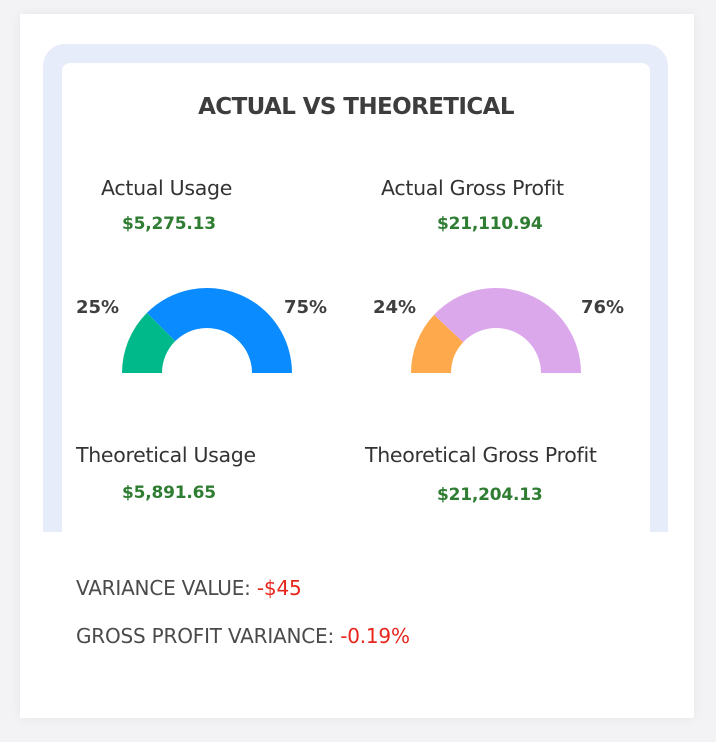  Describe the element at coordinates (279, 588) in the screenshot. I see `variance-value-amount: -$45` at that location.